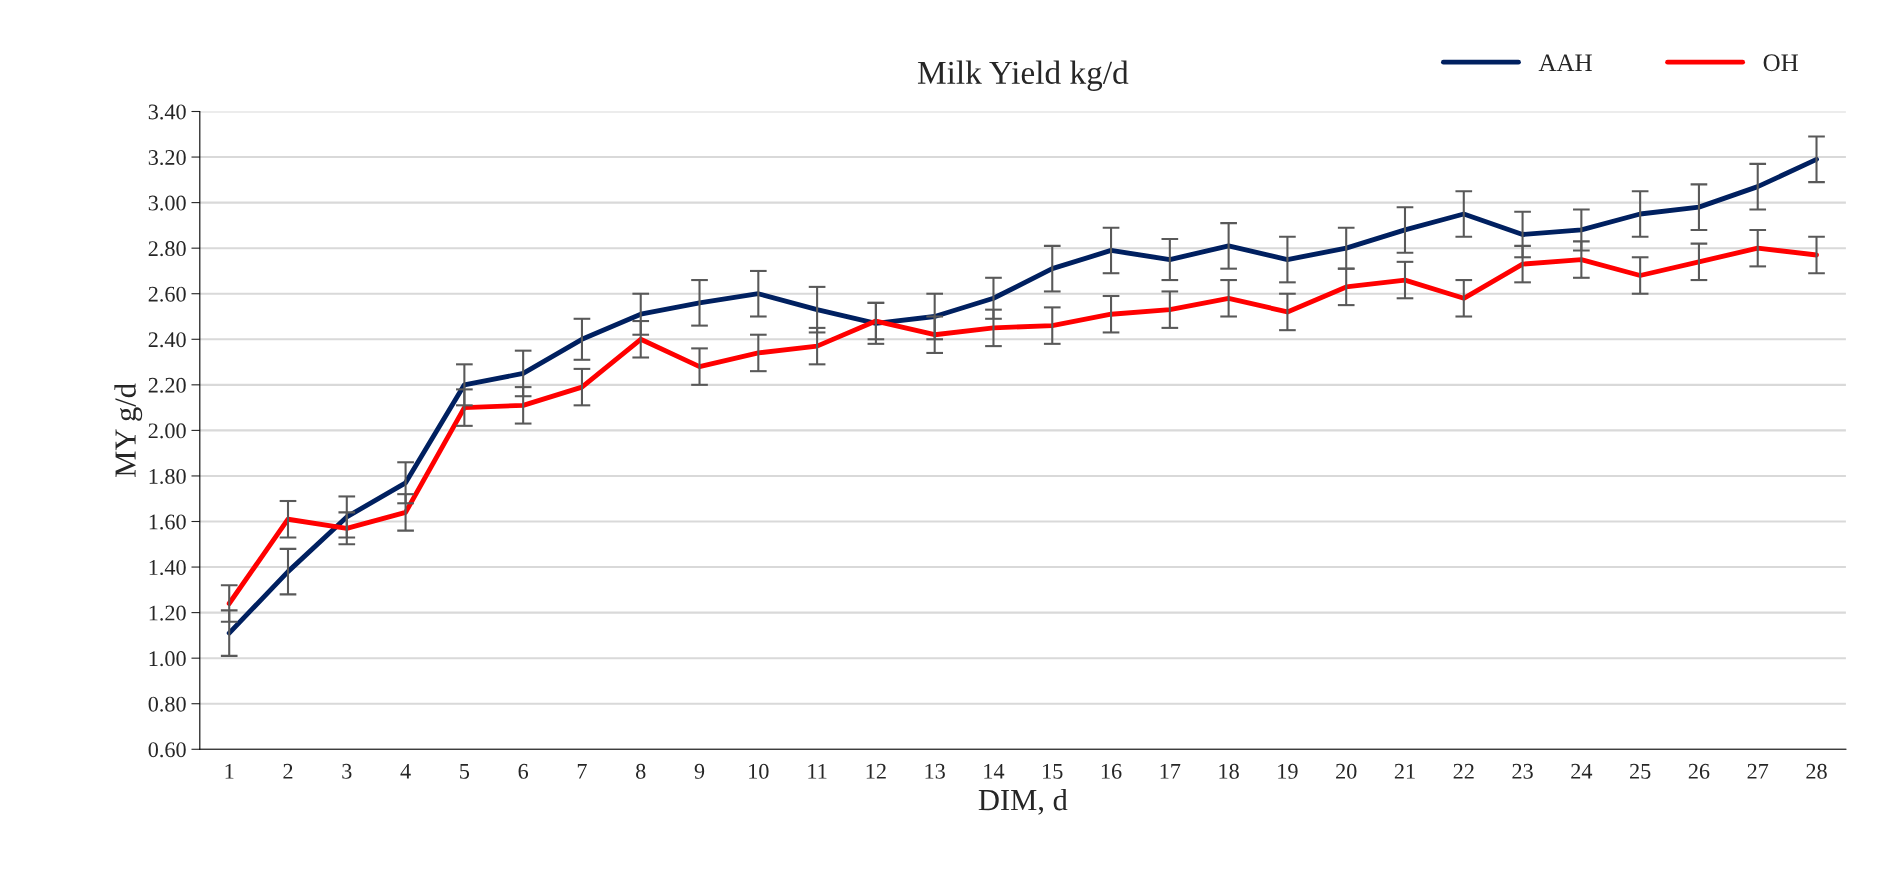 The image size is (1903, 892). Describe the element at coordinates (167, 385) in the screenshot. I see `y-tick-label: 2.20` at that location.